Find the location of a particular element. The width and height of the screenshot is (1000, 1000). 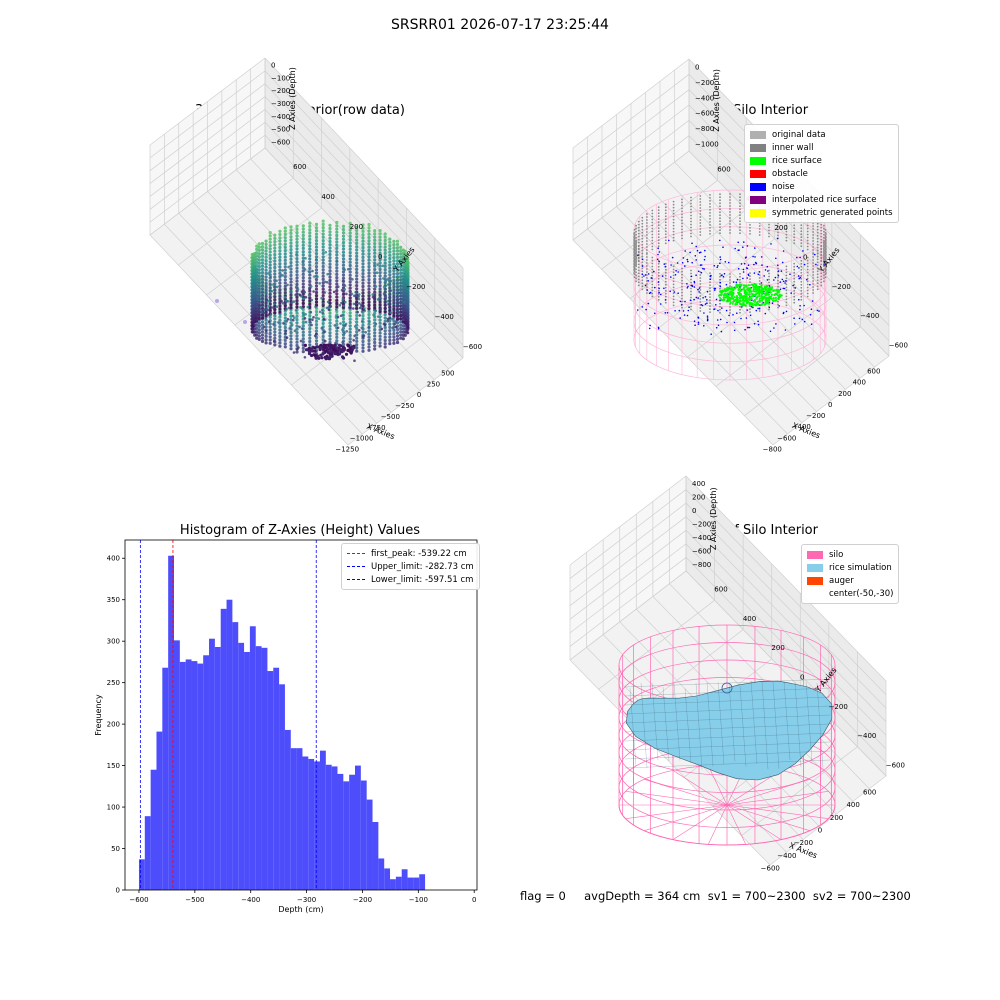

legend-item-rice-simulation: rice simulation is located at coordinates (850, 567).